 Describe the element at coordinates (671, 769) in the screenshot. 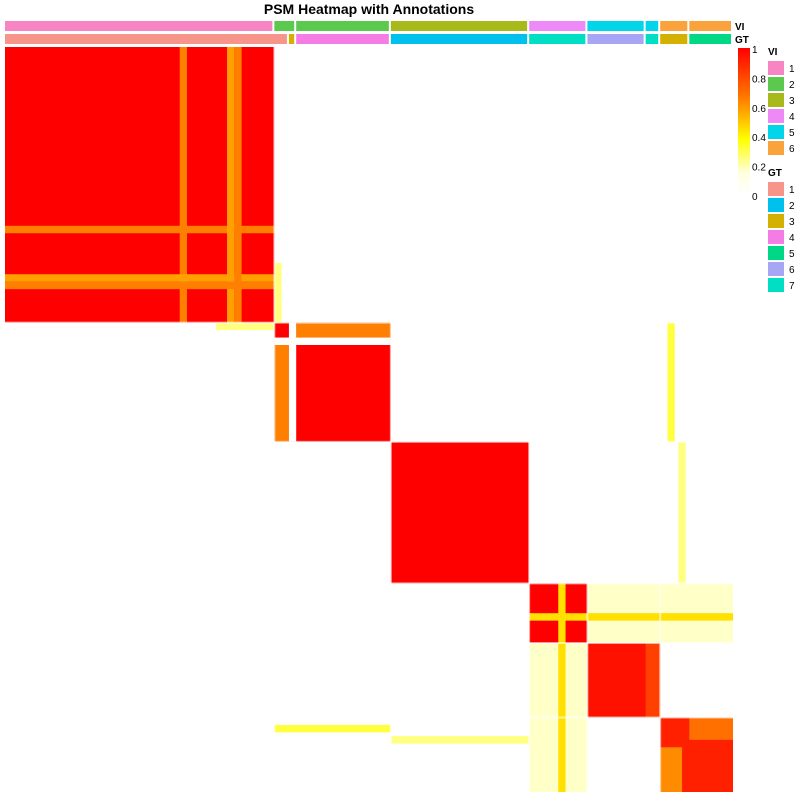

I see `c6-light-a` at that location.